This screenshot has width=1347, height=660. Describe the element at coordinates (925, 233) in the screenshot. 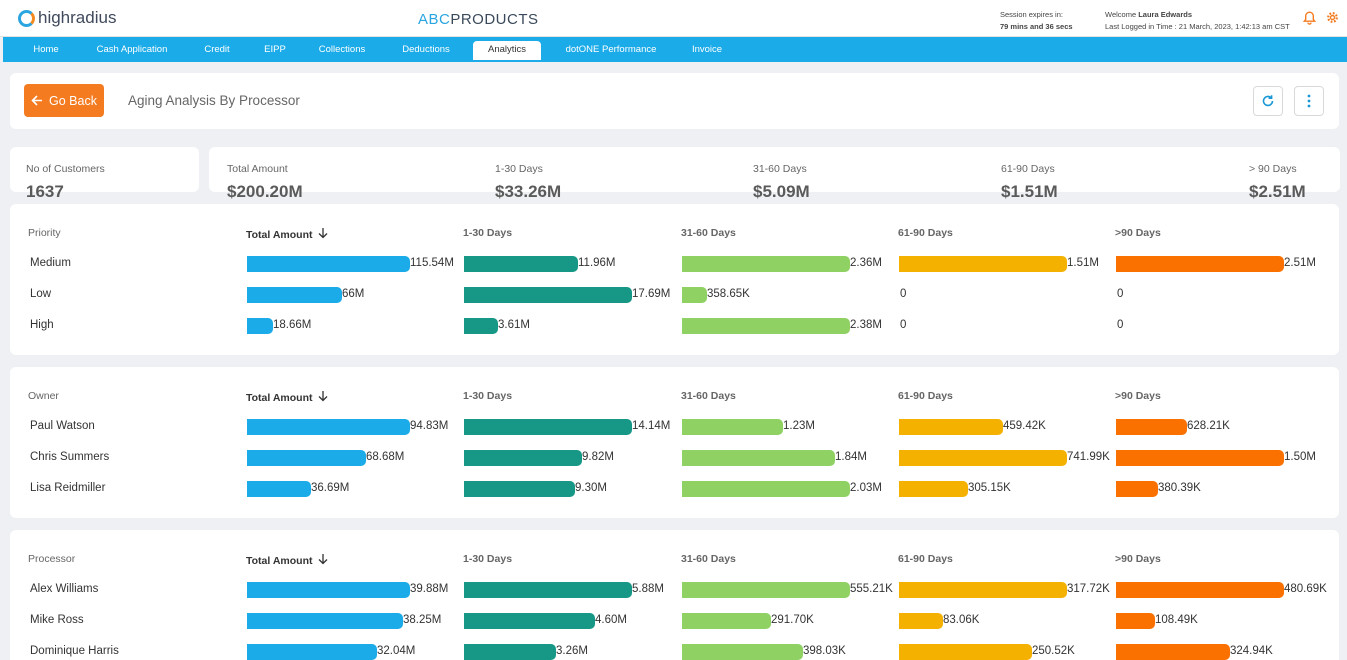

I see `priority-header-61-90: 61-90 Days` at that location.